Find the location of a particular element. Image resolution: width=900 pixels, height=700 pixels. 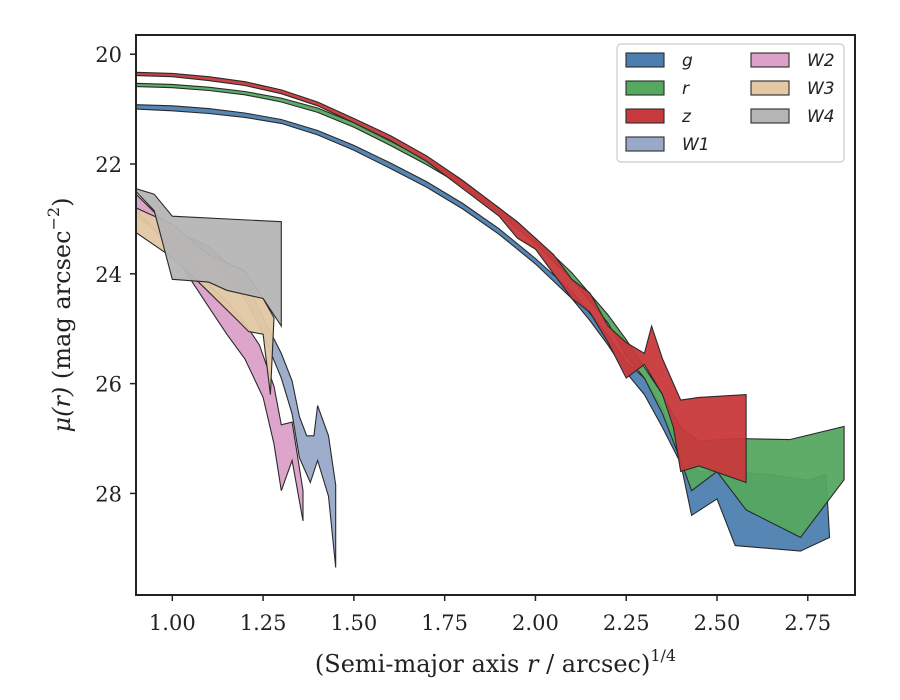

x-tick-label: 1.00 is located at coordinates (172, 623).